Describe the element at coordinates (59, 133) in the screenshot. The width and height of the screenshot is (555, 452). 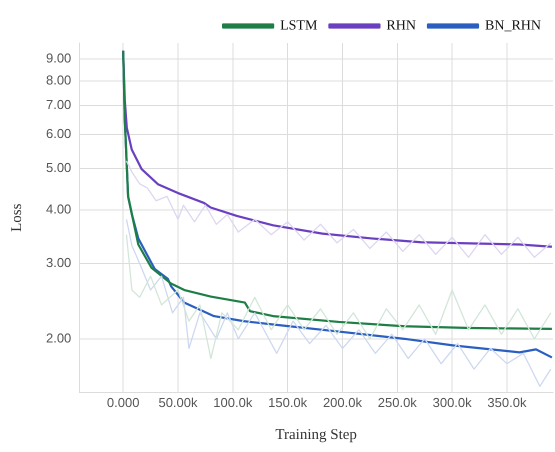
I see `y-tick-label: 6.00` at that location.